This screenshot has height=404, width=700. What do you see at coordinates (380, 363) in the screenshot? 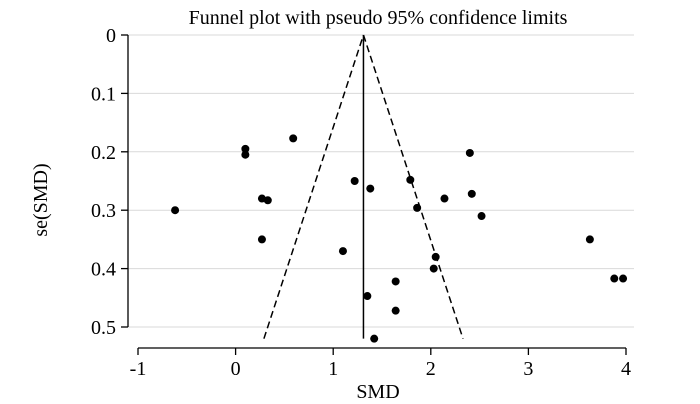
I see `x-axis: -1 0 1 2 3 4` at bounding box center [380, 363].